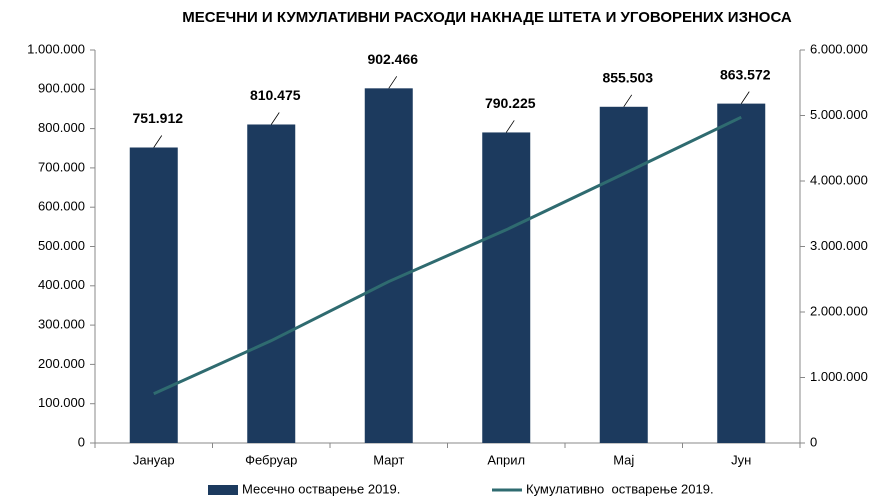 The width and height of the screenshot is (885, 502). Describe the element at coordinates (61, 363) in the screenshot. I see `y-tick-label: 200.000` at that location.